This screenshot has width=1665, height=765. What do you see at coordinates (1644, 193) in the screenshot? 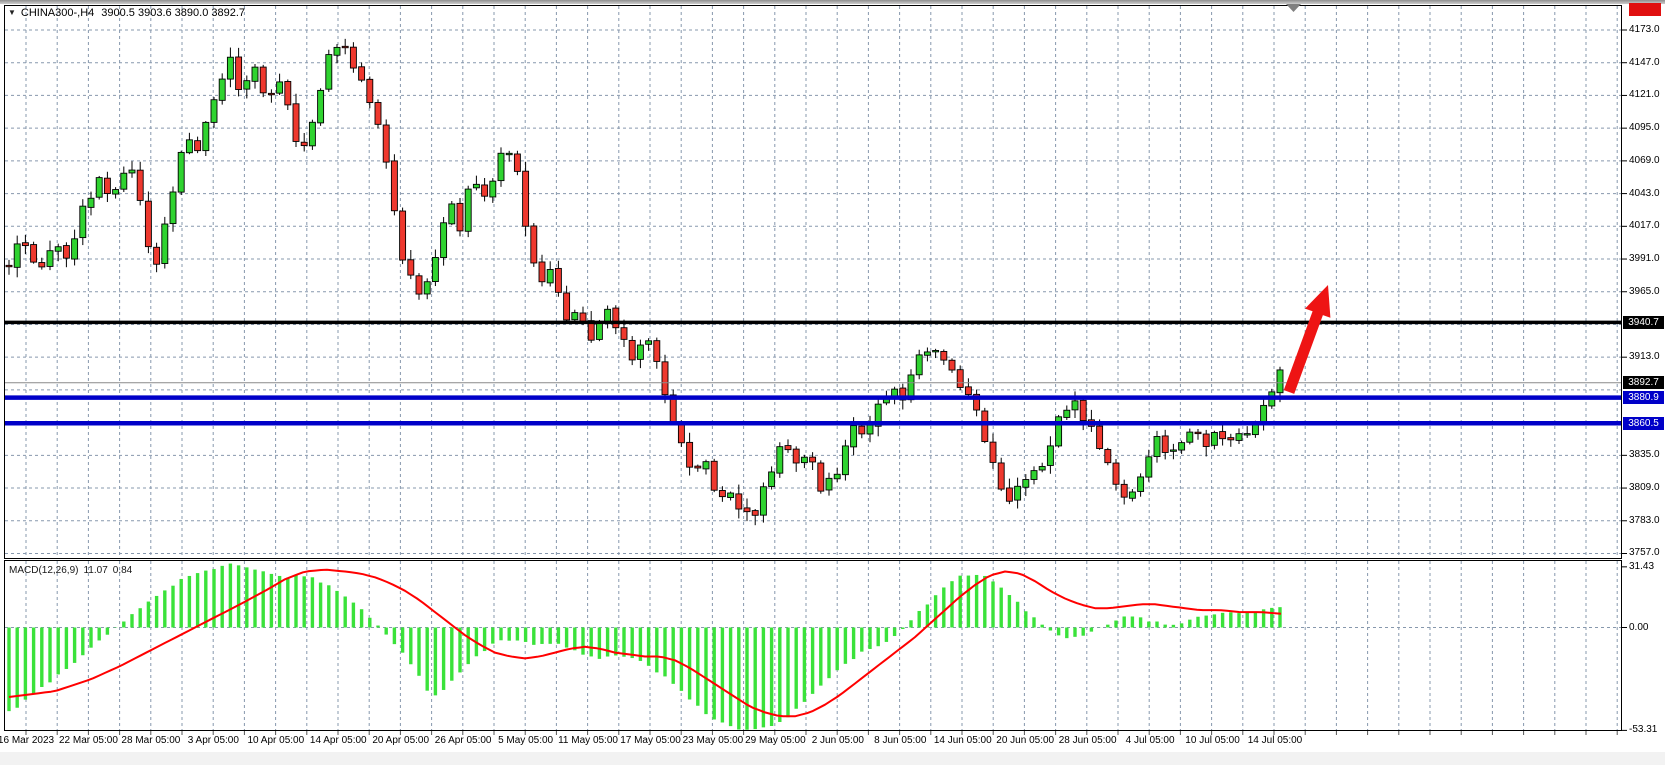
I see `price-axis-label: 4043.0` at bounding box center [1644, 193].